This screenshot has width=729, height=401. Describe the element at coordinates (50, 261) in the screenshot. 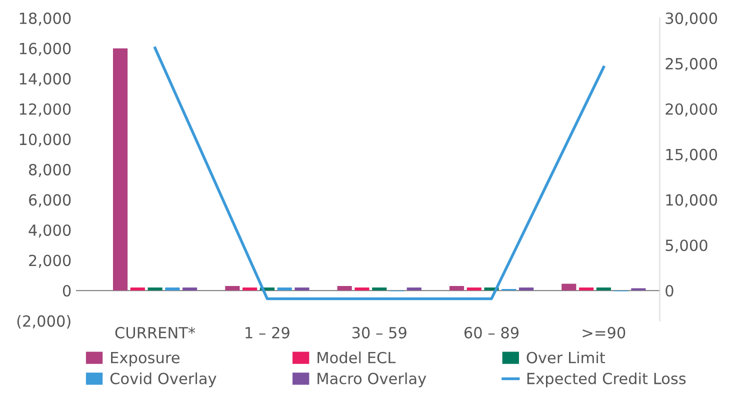

I see `y-tick-label: 2,000` at that location.